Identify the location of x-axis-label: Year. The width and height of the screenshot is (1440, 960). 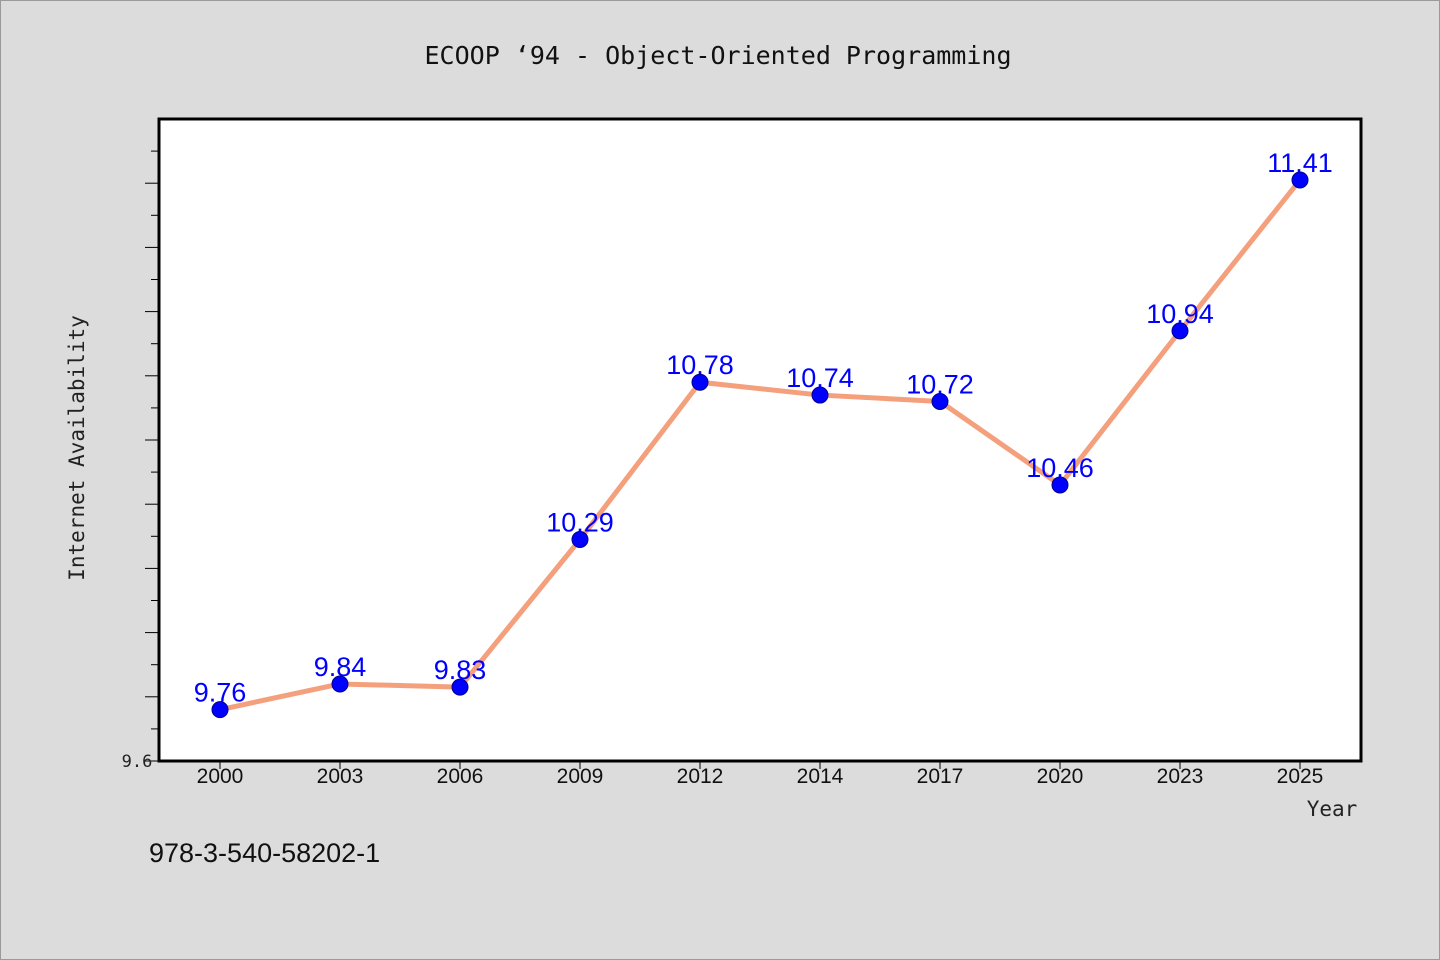
(1332, 809).